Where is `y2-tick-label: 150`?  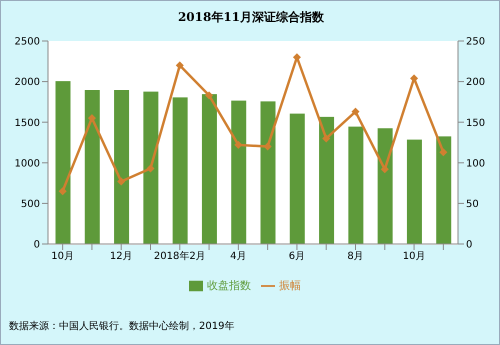 y2-tick-label: 150 is located at coordinates (476, 123).